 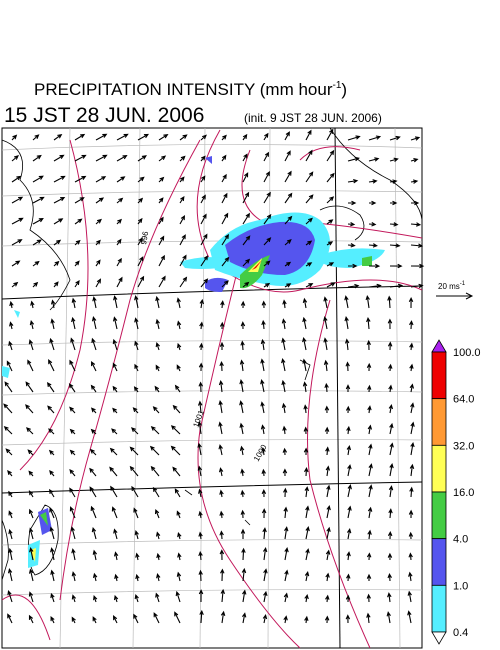 I want to click on colorbar-under, so click(x=439, y=638).